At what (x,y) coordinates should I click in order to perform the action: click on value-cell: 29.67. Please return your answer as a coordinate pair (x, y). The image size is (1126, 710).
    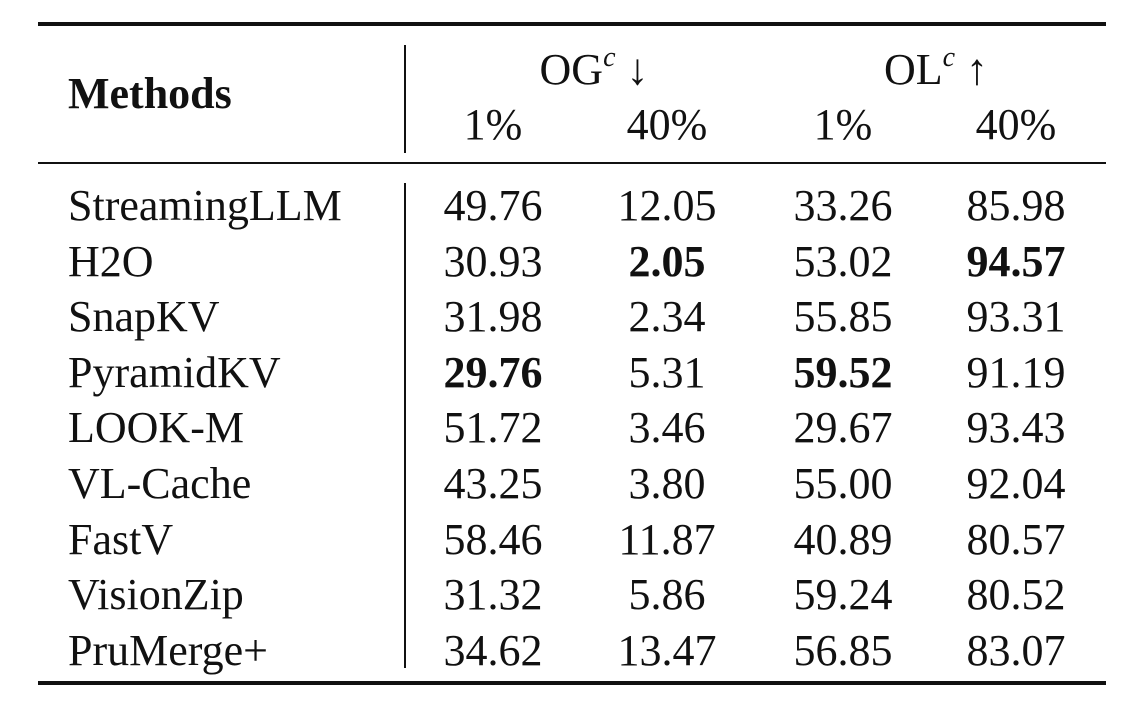
    Looking at the image, I should click on (843, 428).